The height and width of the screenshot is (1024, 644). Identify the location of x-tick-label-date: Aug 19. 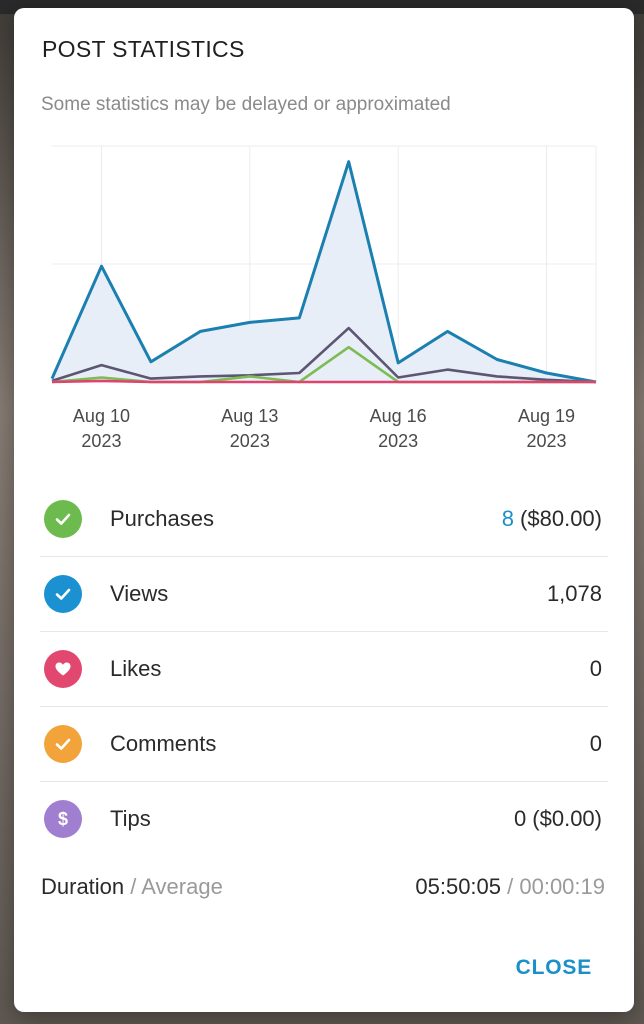
(547, 416).